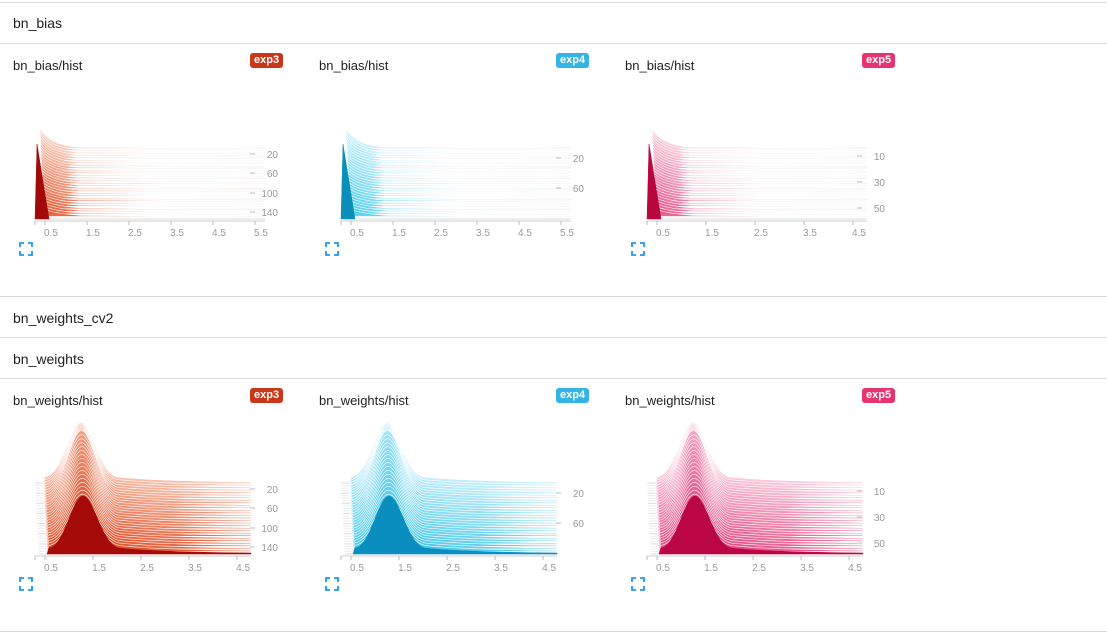 This screenshot has height=635, width=1107. What do you see at coordinates (48, 359) in the screenshot?
I see `group-title-bn-weights: bn_weights` at bounding box center [48, 359].